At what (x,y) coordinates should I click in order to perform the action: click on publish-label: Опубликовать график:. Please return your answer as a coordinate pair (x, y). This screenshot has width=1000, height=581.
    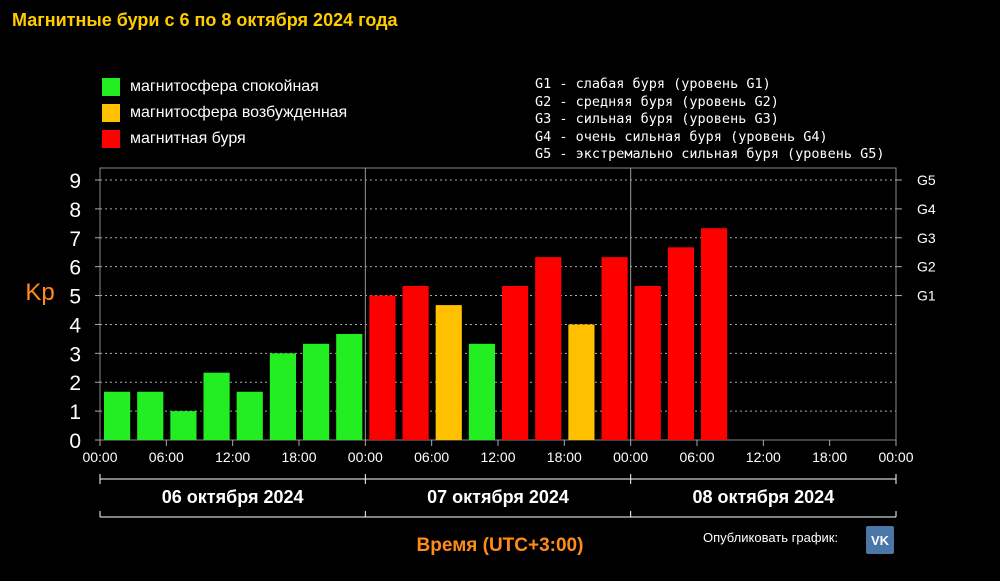
    Looking at the image, I should click on (771, 537).